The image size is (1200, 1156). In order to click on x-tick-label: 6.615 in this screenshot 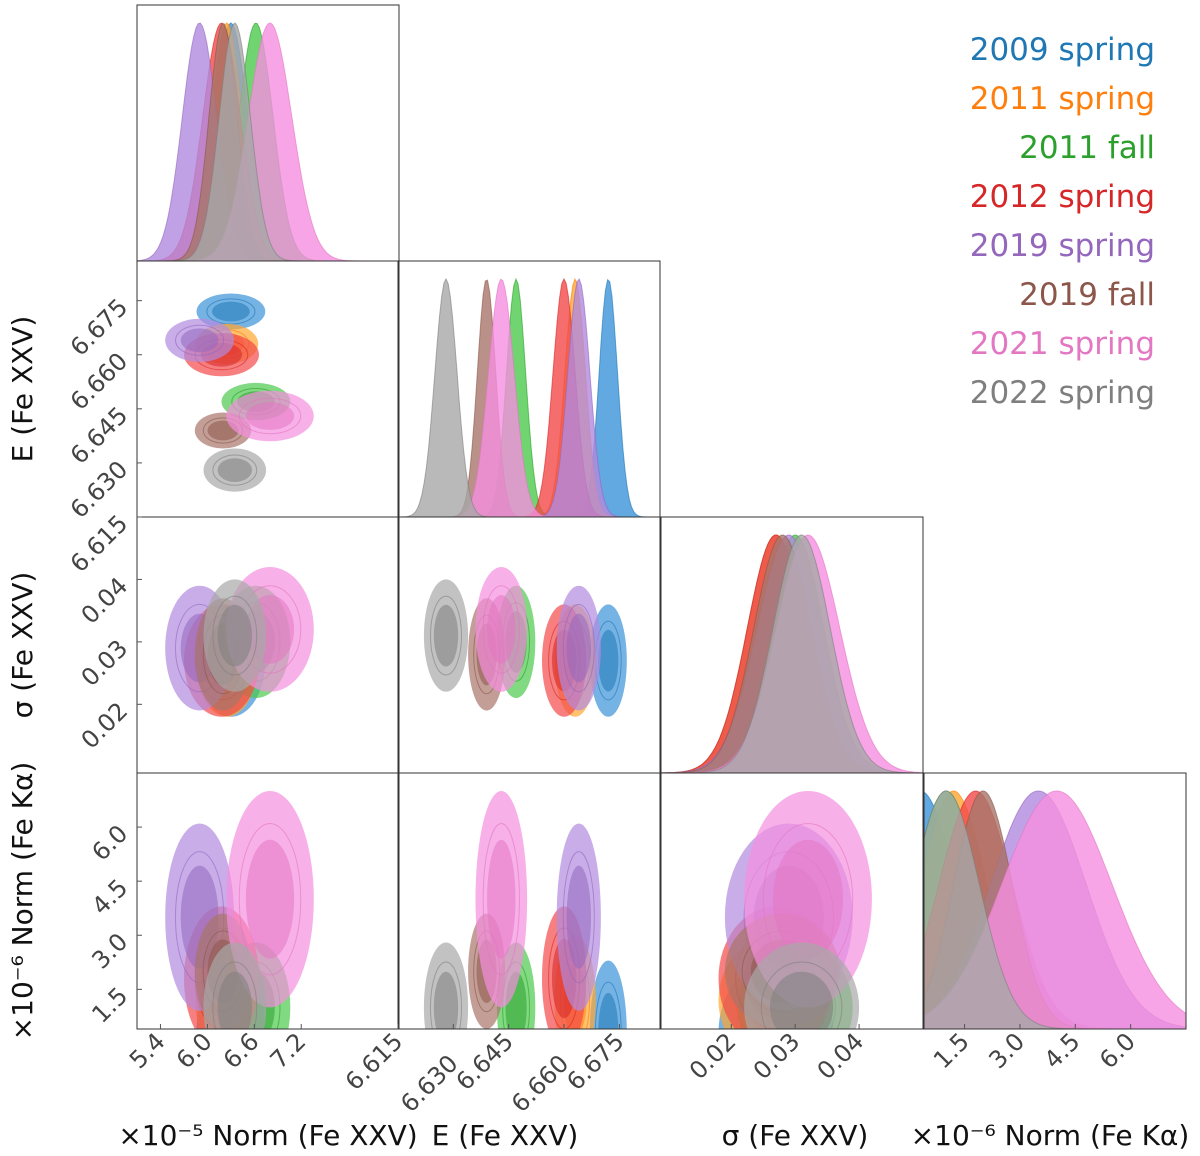, I will do `click(374, 1061)`.